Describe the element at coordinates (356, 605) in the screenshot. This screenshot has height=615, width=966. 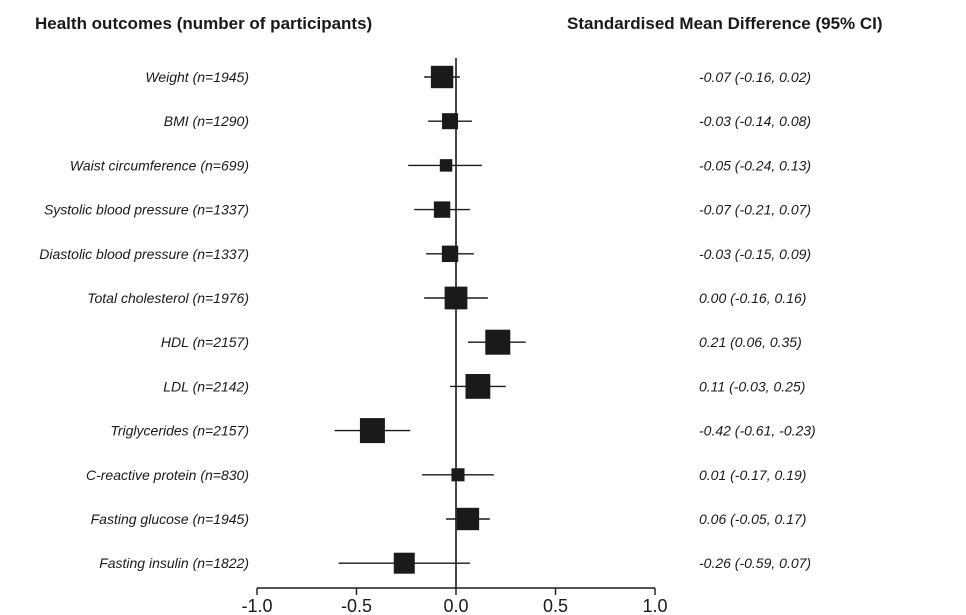
I see `x-tick-label: -0.5` at that location.